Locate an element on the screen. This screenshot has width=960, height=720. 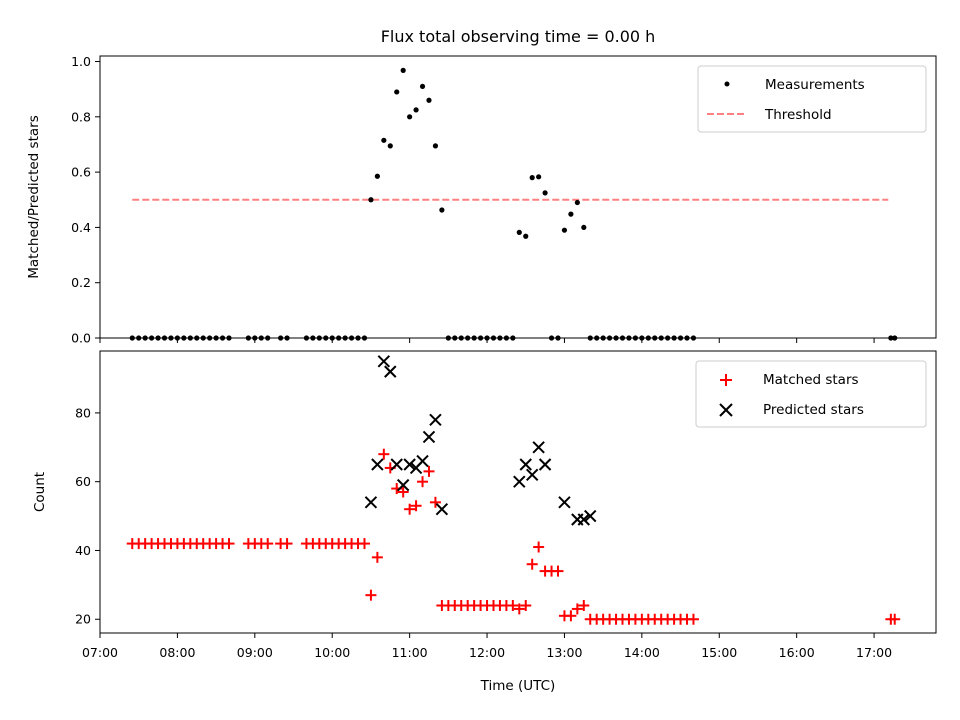
x-tick-label: 14:00 is located at coordinates (642, 652).